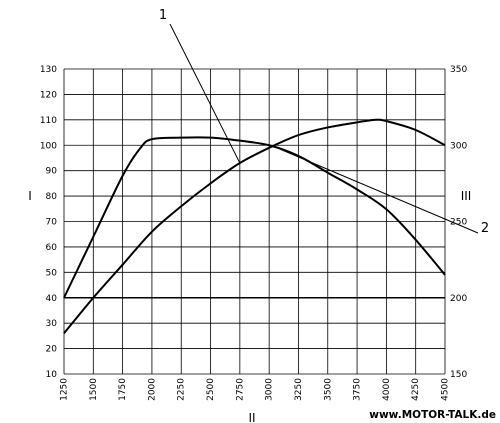  What do you see at coordinates (48, 95) in the screenshot?
I see `y-tick-label: 120` at bounding box center [48, 95].